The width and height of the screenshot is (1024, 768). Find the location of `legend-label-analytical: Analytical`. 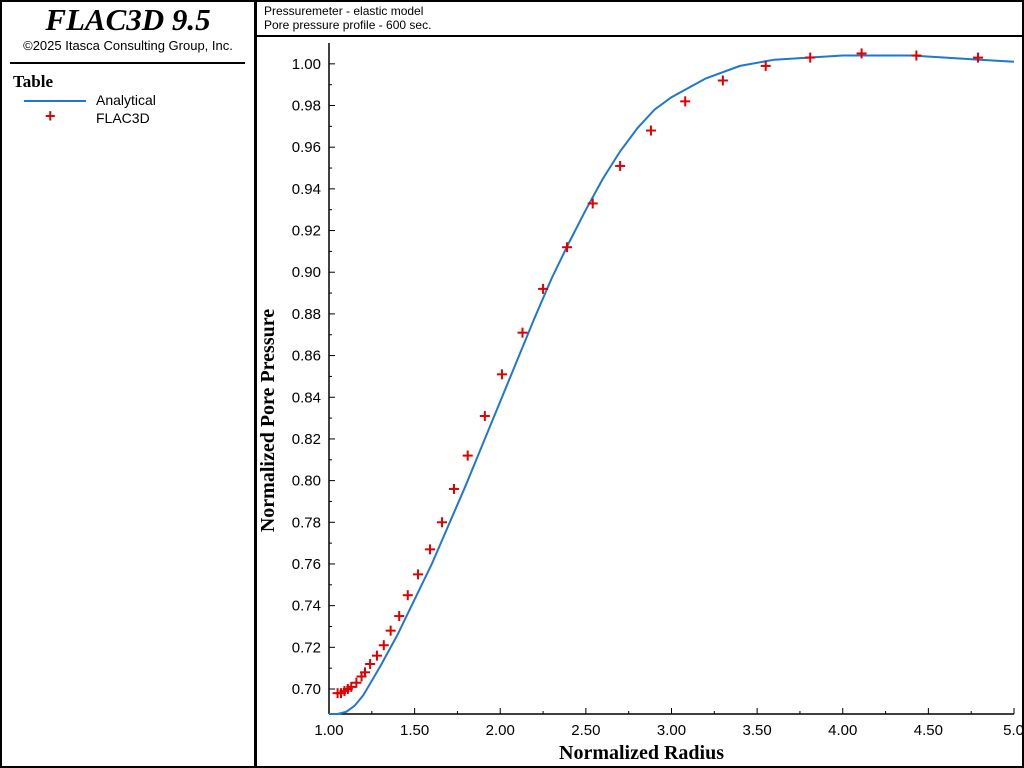

legend-label-analytical: Analytical is located at coordinates (126, 100).